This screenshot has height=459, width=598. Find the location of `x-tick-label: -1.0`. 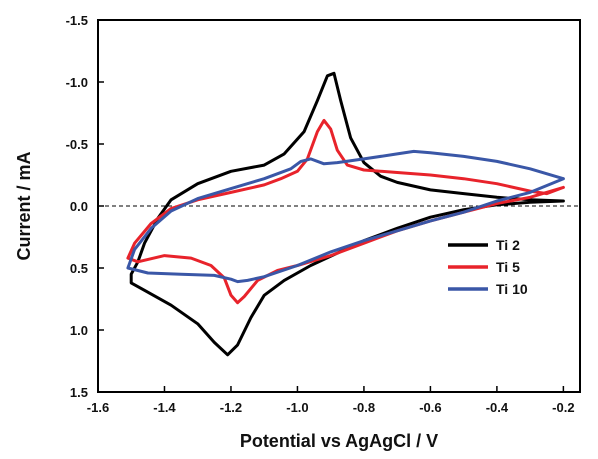

x-tick-label: -1.0 is located at coordinates (297, 407).